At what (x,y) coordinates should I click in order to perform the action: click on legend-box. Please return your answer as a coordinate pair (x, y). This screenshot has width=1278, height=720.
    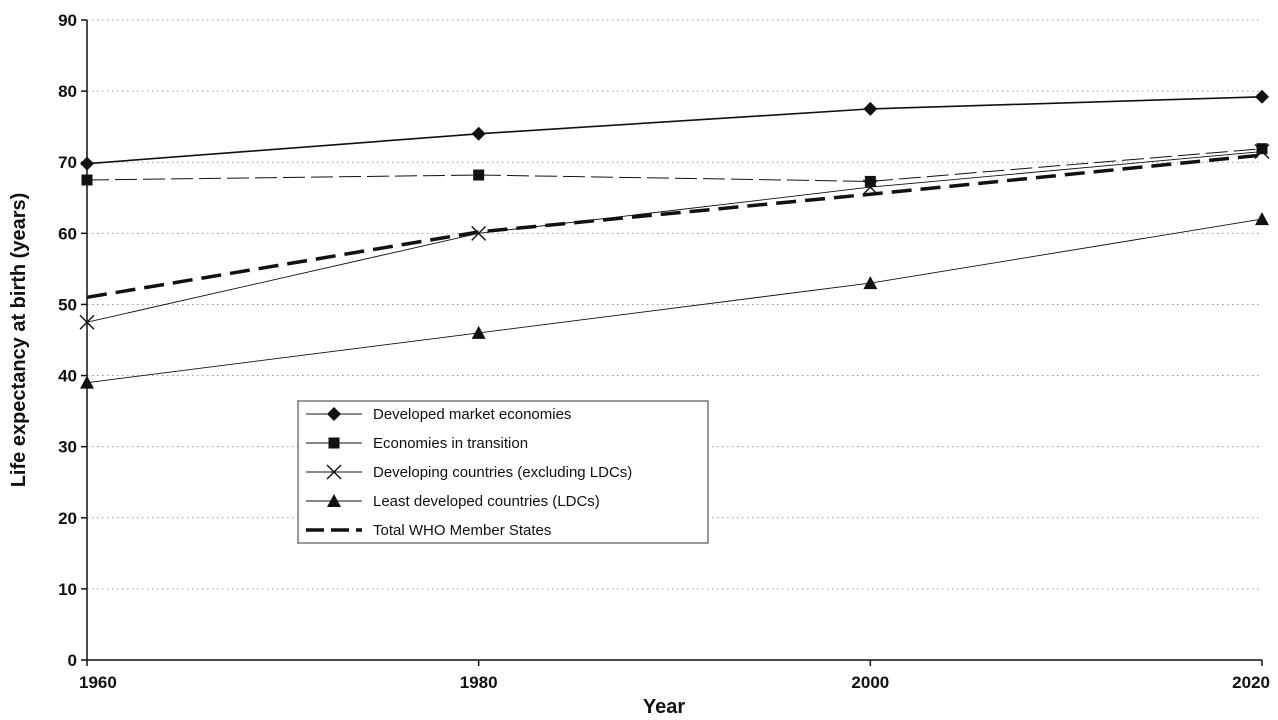
    Looking at the image, I should click on (503, 472).